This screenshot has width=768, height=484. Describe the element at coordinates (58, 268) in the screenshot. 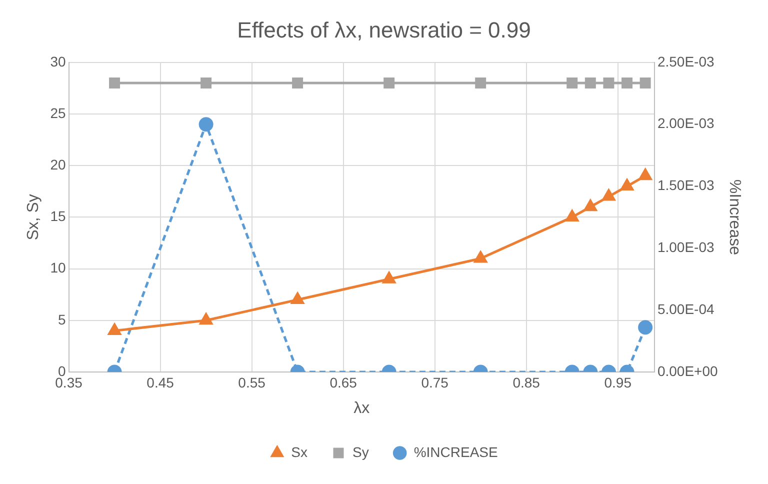

I see `y-tick-label: 10` at that location.